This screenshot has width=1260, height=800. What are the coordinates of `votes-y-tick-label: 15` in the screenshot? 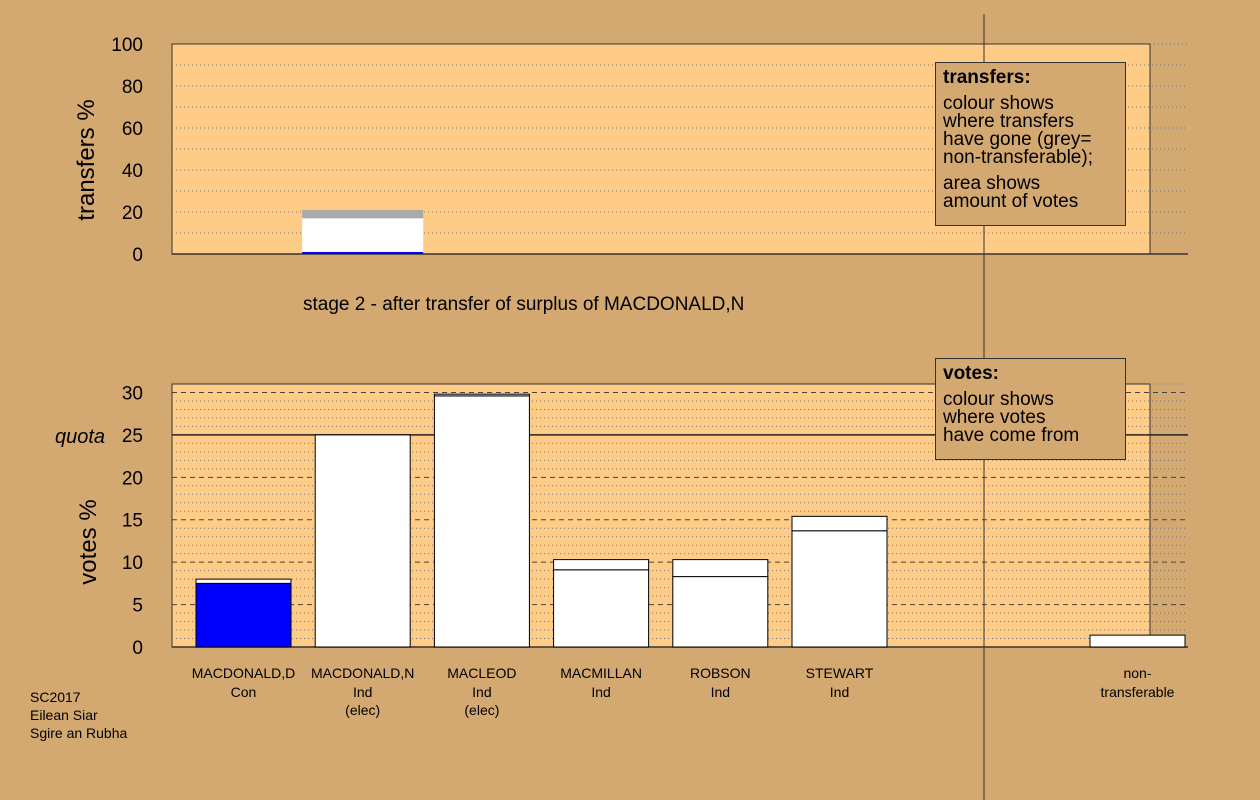 It's located at (132, 521).